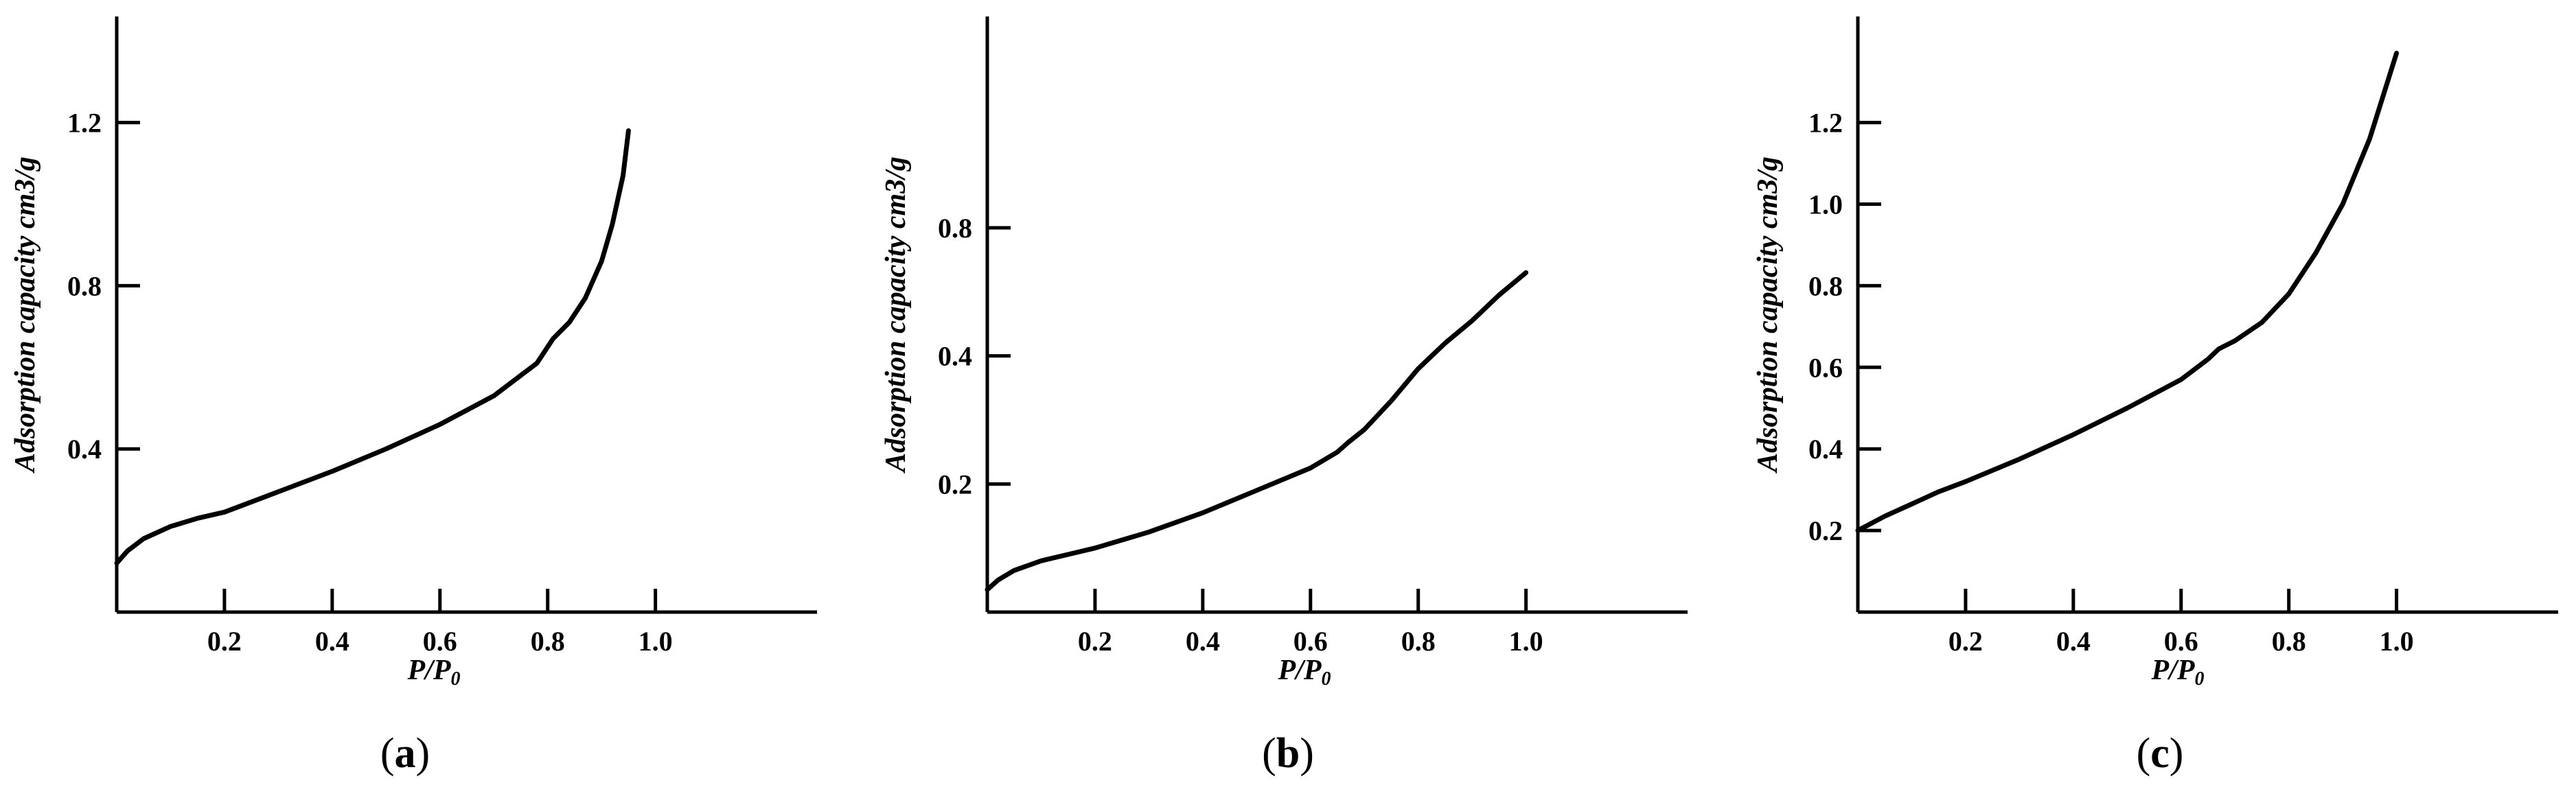 The width and height of the screenshot is (2576, 785). What do you see at coordinates (25, 315) in the screenshot?
I see `y-axis-title-a: Adsorption capacity cm3/g` at bounding box center [25, 315].